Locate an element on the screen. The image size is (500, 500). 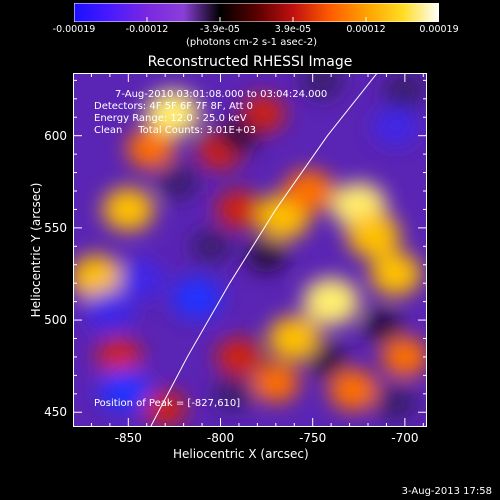
energy-annotation: Energy Range: 12.0 - 25.0 keV is located at coordinates (170, 118).